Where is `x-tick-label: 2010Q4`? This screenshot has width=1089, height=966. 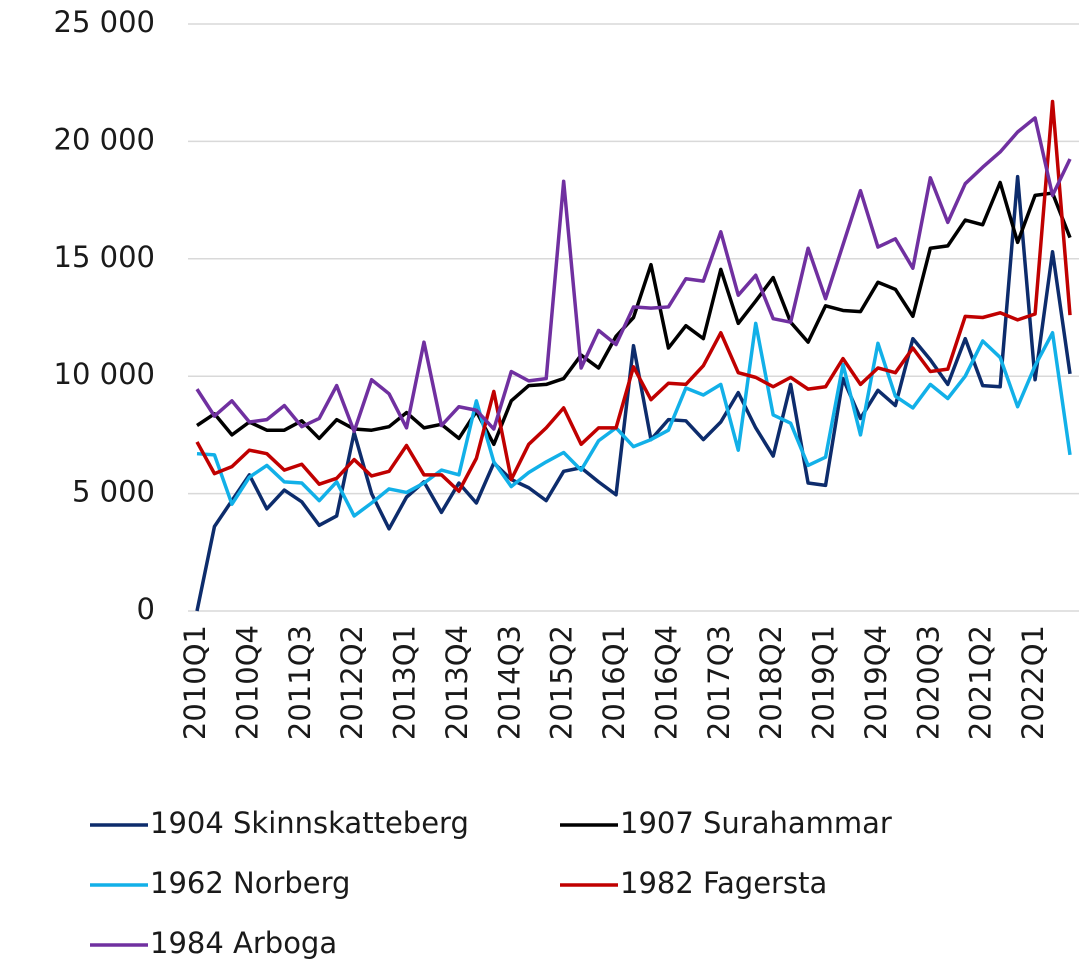 x-tick-label: 2010Q4 is located at coordinates (247, 682).